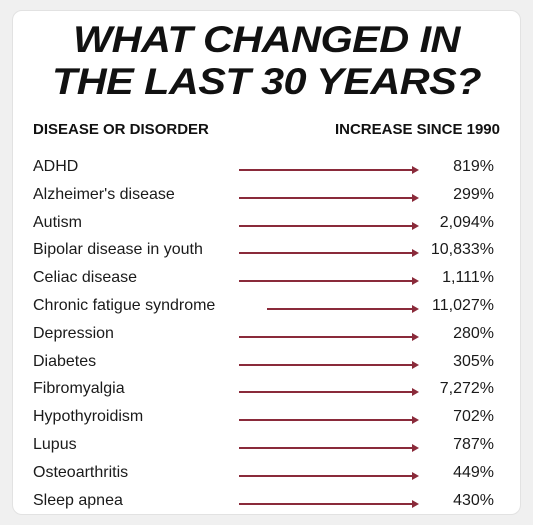 The image size is (533, 525). What do you see at coordinates (79, 500) in the screenshot?
I see `disease-name: Sleep apnea` at bounding box center [79, 500].